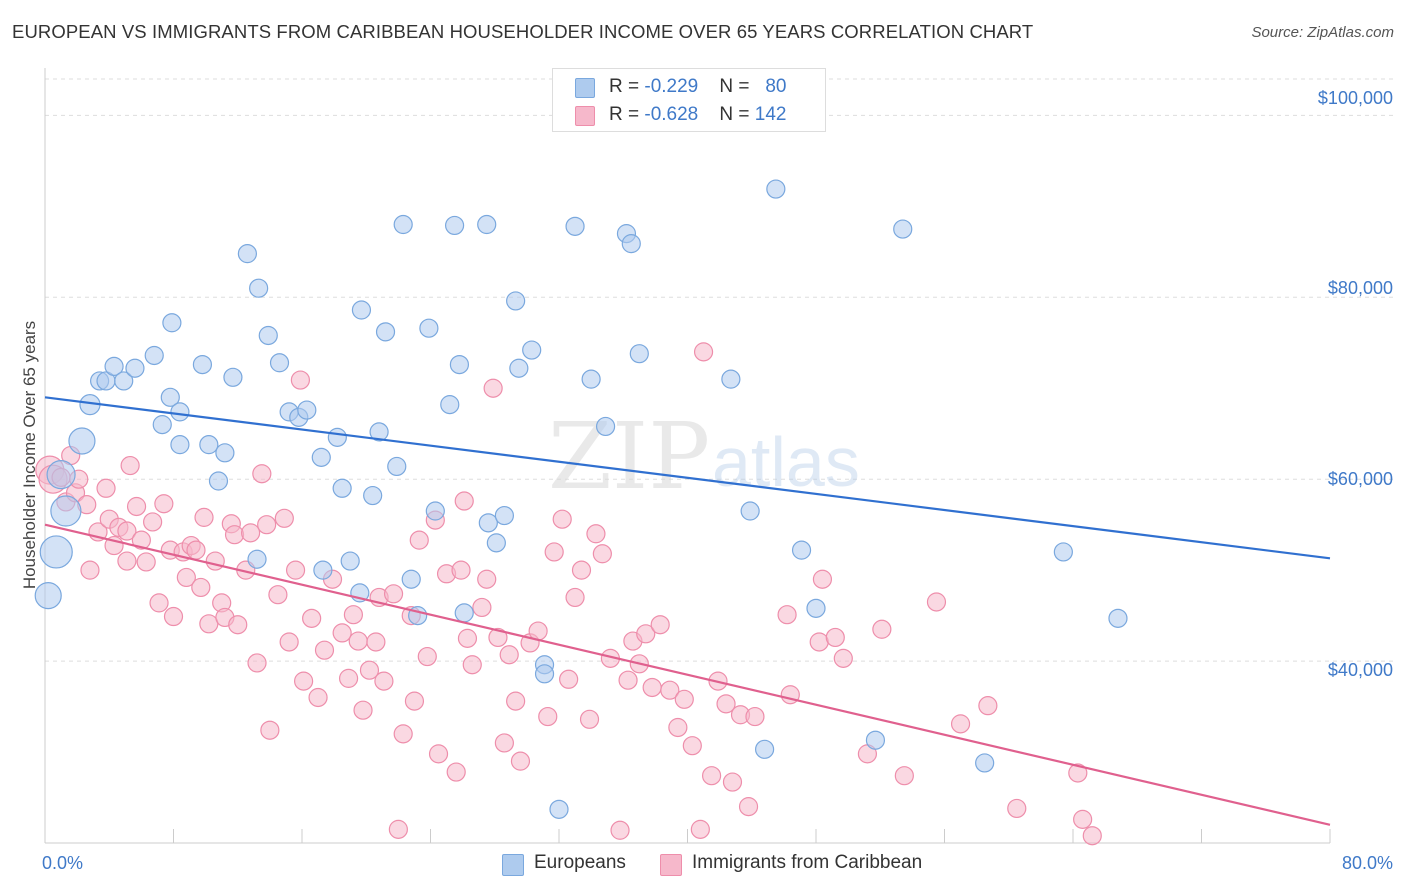 Image resolution: width=1406 pixels, height=892 pixels. What do you see at coordinates (776, 86) in the screenshot?
I see `legend-n-value: 80` at bounding box center [776, 86].